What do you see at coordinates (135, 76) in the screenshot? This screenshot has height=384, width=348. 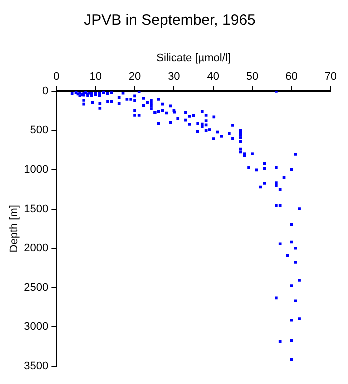 I see `x-tick-label: 20` at bounding box center [135, 76].